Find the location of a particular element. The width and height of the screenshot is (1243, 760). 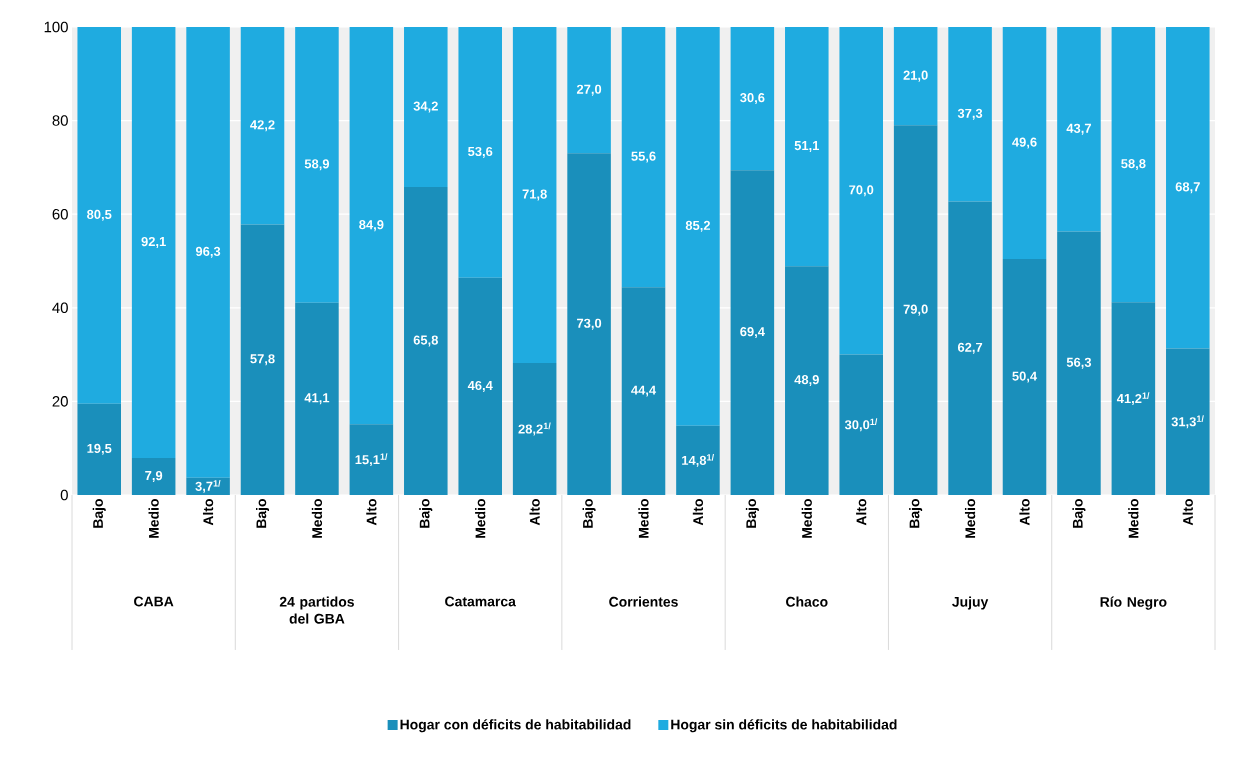

data-label: 58,8 is located at coordinates (1133, 165).